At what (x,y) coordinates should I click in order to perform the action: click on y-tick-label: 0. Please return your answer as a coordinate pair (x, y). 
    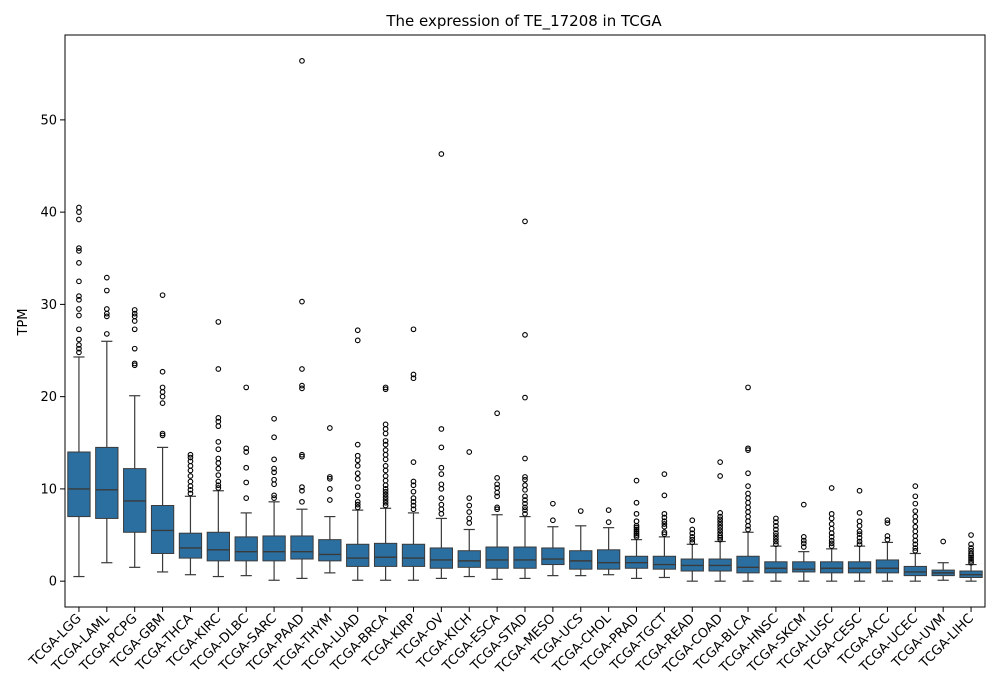
    Looking at the image, I should click on (53, 582).